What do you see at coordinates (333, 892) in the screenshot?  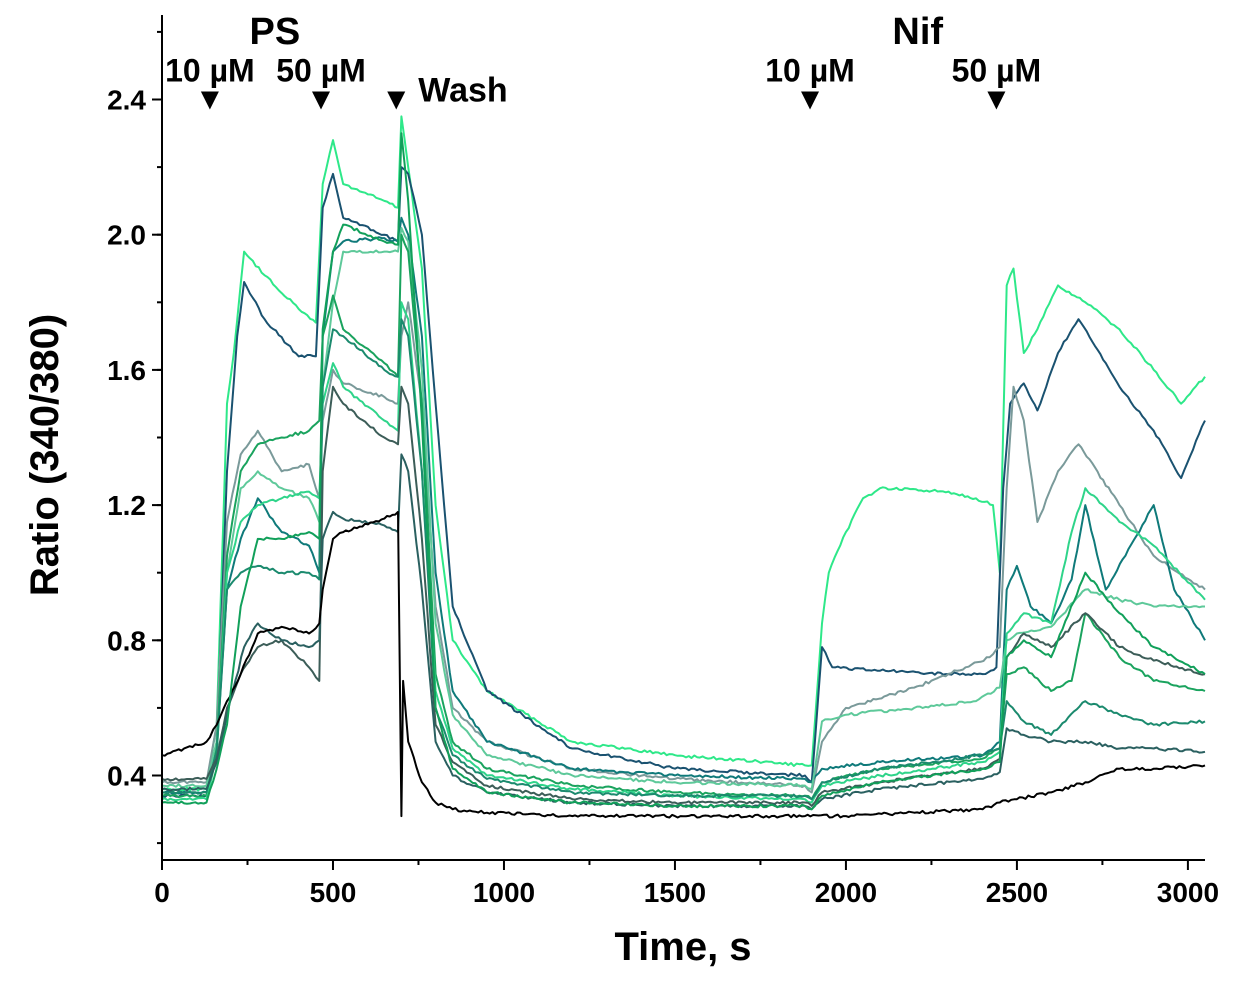 I see `x-tick-label: 500` at bounding box center [333, 892].